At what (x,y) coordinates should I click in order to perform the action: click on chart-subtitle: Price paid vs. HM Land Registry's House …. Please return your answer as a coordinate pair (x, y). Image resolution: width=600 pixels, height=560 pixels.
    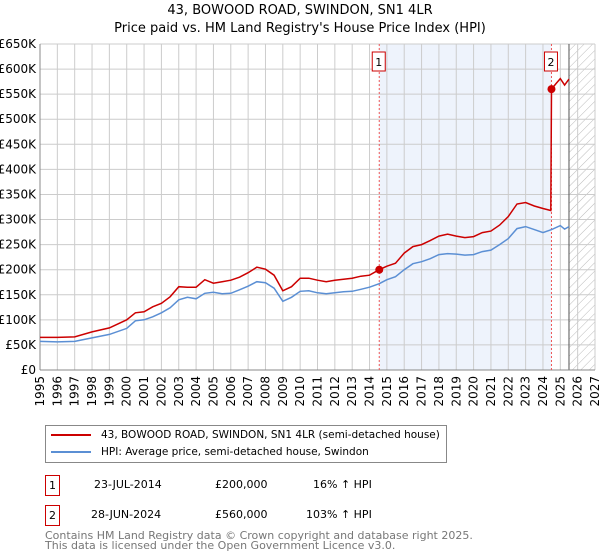
    Looking at the image, I should click on (300, 28).